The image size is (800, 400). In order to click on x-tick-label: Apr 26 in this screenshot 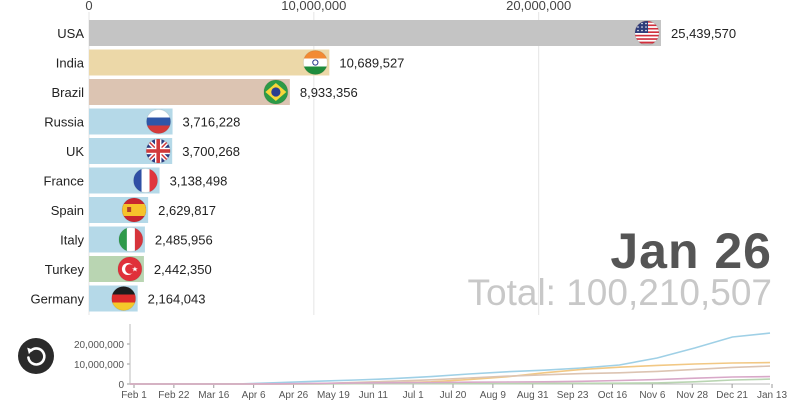, I will do `click(294, 395)`.